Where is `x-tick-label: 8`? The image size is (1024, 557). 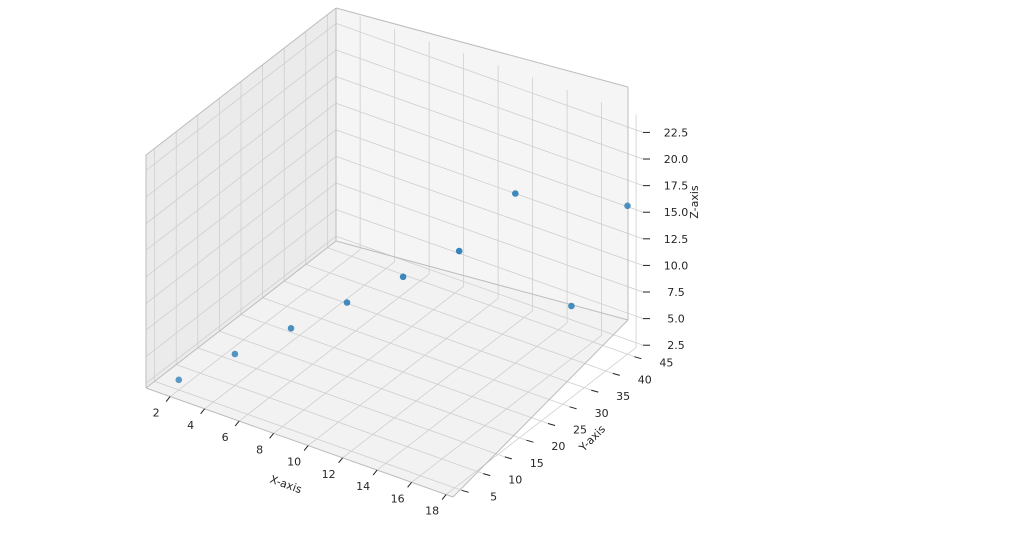
x-tick-label: 8 is located at coordinates (259, 449).